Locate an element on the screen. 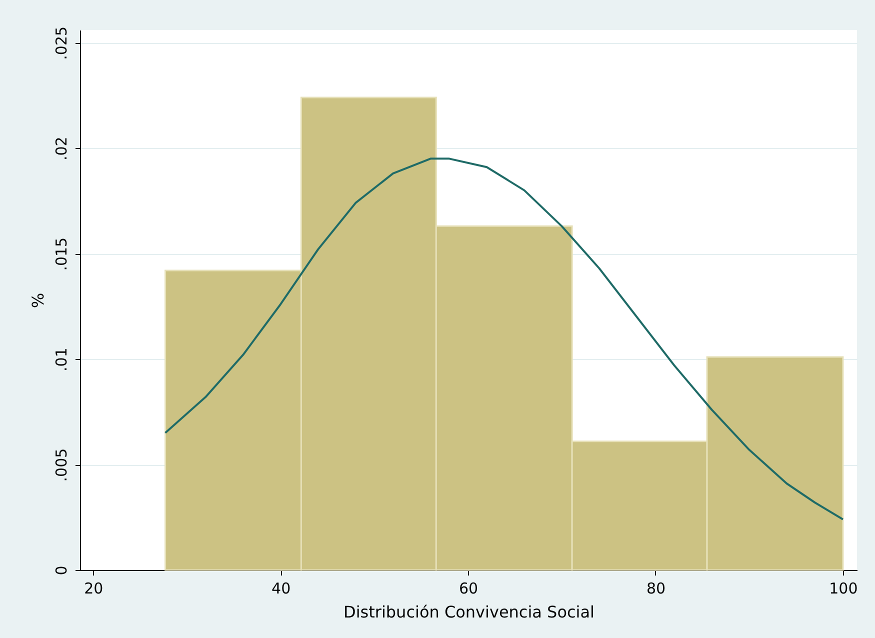 The width and height of the screenshot is (875, 638). y-tick-label: .02 is located at coordinates (61, 148).